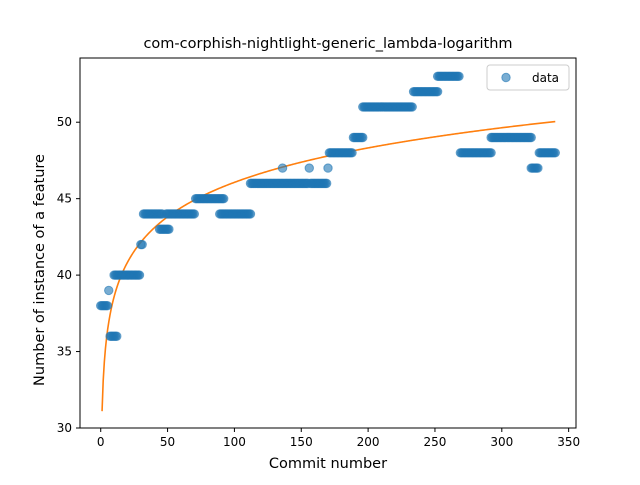 This screenshot has height=485, width=640. What do you see at coordinates (234, 442) in the screenshot?
I see `x-tick-label: 100` at bounding box center [234, 442].